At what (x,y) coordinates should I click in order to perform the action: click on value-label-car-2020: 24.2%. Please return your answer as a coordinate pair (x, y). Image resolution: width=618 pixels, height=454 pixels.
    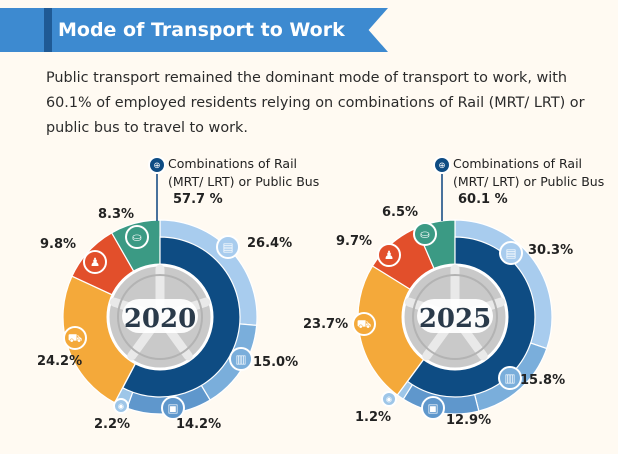
    Looking at the image, I should click on (59, 361).